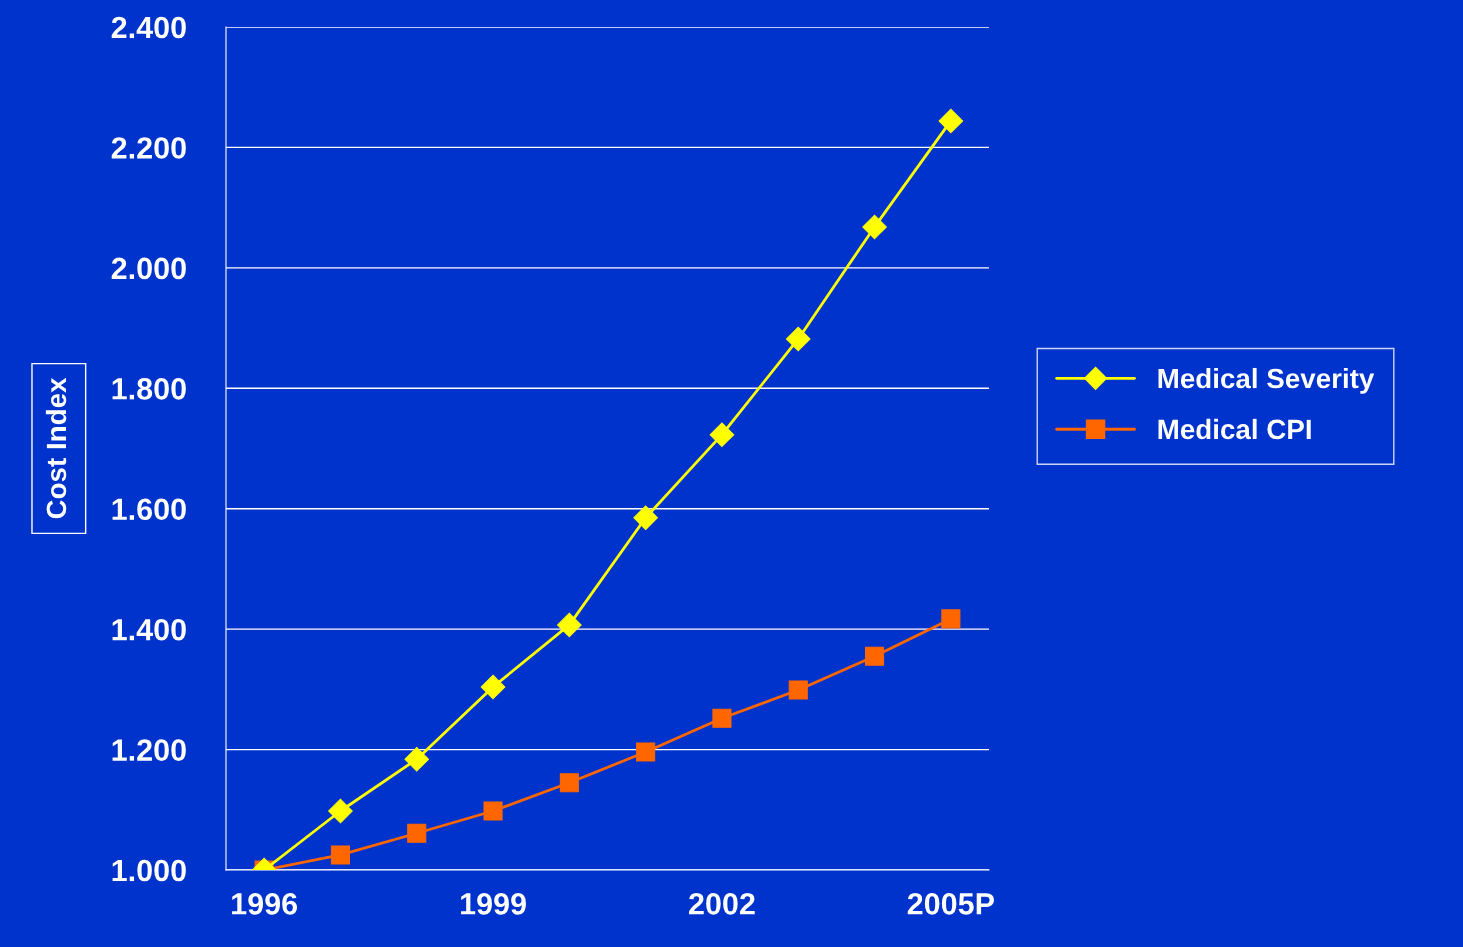 The height and width of the screenshot is (947, 1463). Describe the element at coordinates (56, 448) in the screenshot. I see `y-axis-title: Cost Index` at that location.